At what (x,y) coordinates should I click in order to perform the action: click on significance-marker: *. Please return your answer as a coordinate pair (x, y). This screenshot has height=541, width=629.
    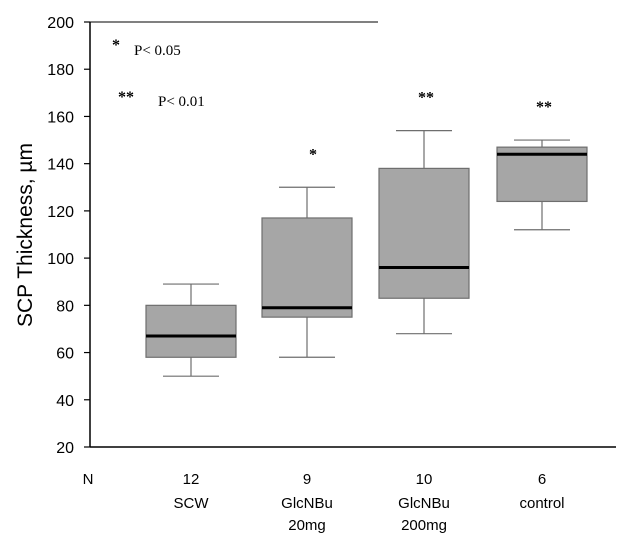
    Looking at the image, I should click on (313, 154).